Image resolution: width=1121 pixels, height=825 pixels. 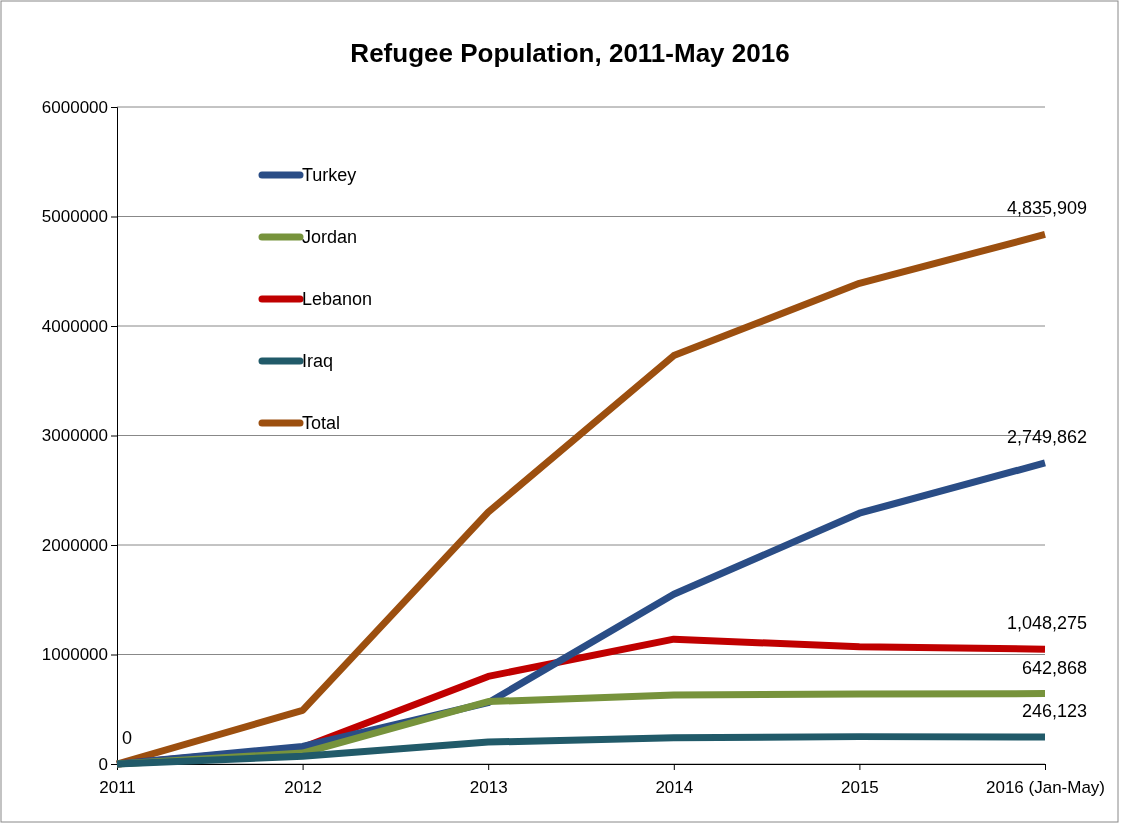 I want to click on x-tick-label: 2015, so click(x=859, y=788).